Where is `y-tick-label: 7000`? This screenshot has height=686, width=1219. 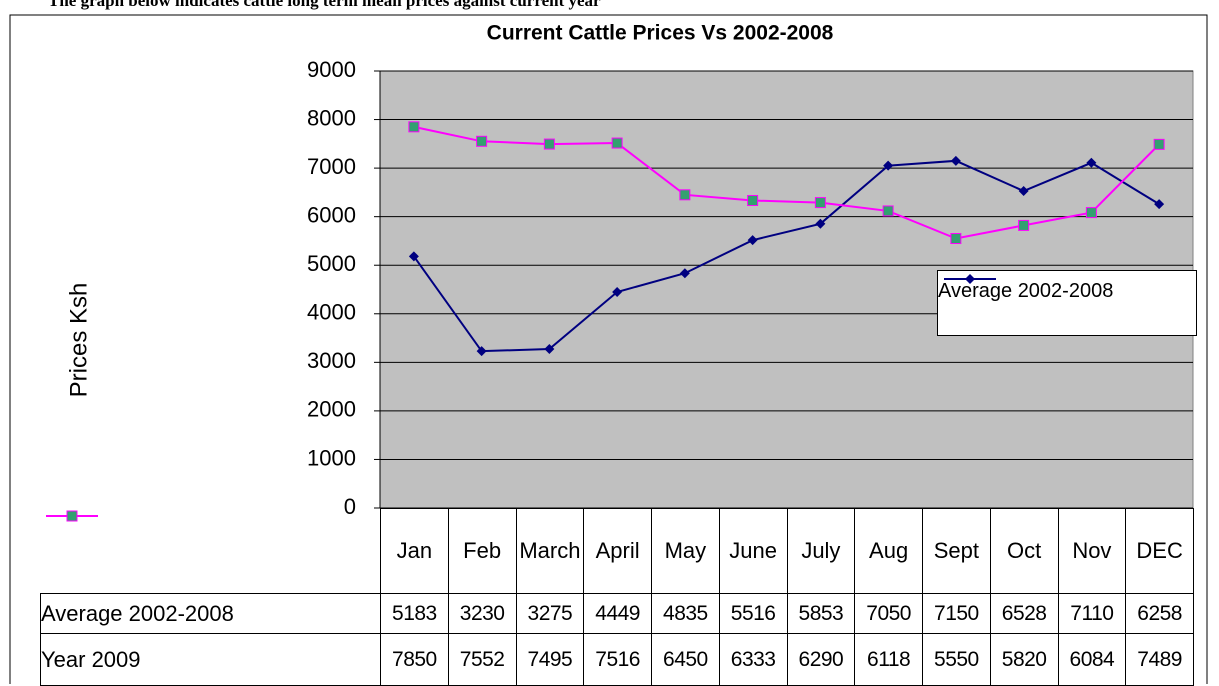 y-tick-label: 7000 is located at coordinates (331, 166).